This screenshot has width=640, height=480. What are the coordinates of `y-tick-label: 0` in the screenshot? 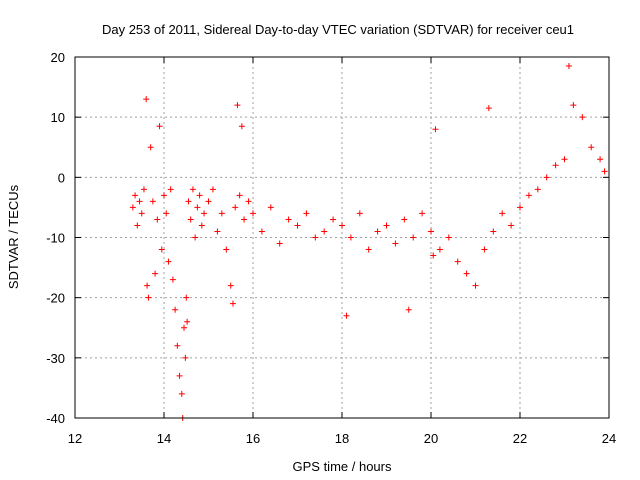 It's located at (61, 177).